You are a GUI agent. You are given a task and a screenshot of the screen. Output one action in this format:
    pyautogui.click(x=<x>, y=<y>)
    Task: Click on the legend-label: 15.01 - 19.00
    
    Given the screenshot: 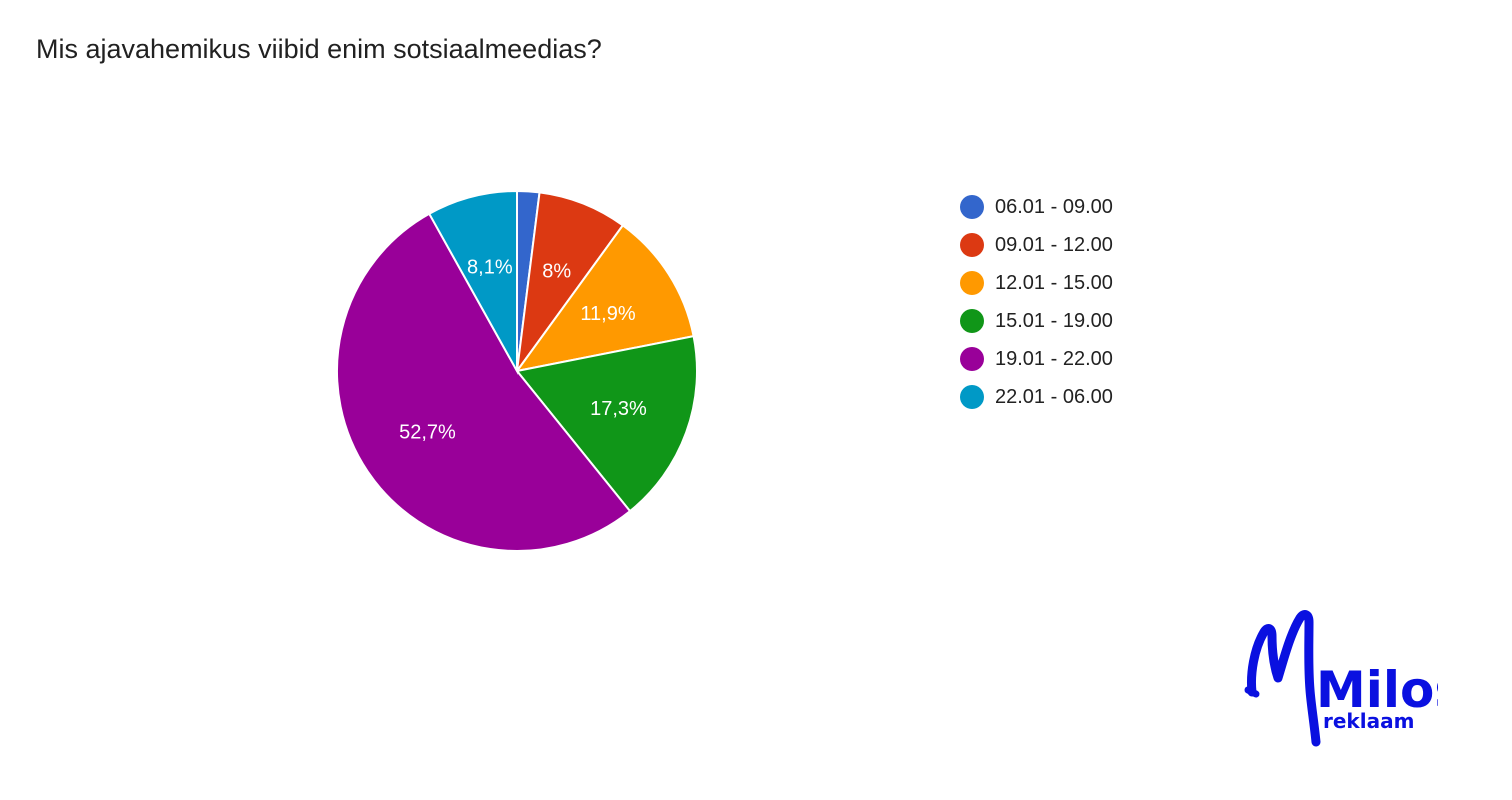 What is the action you would take?
    pyautogui.click(x=1054, y=320)
    